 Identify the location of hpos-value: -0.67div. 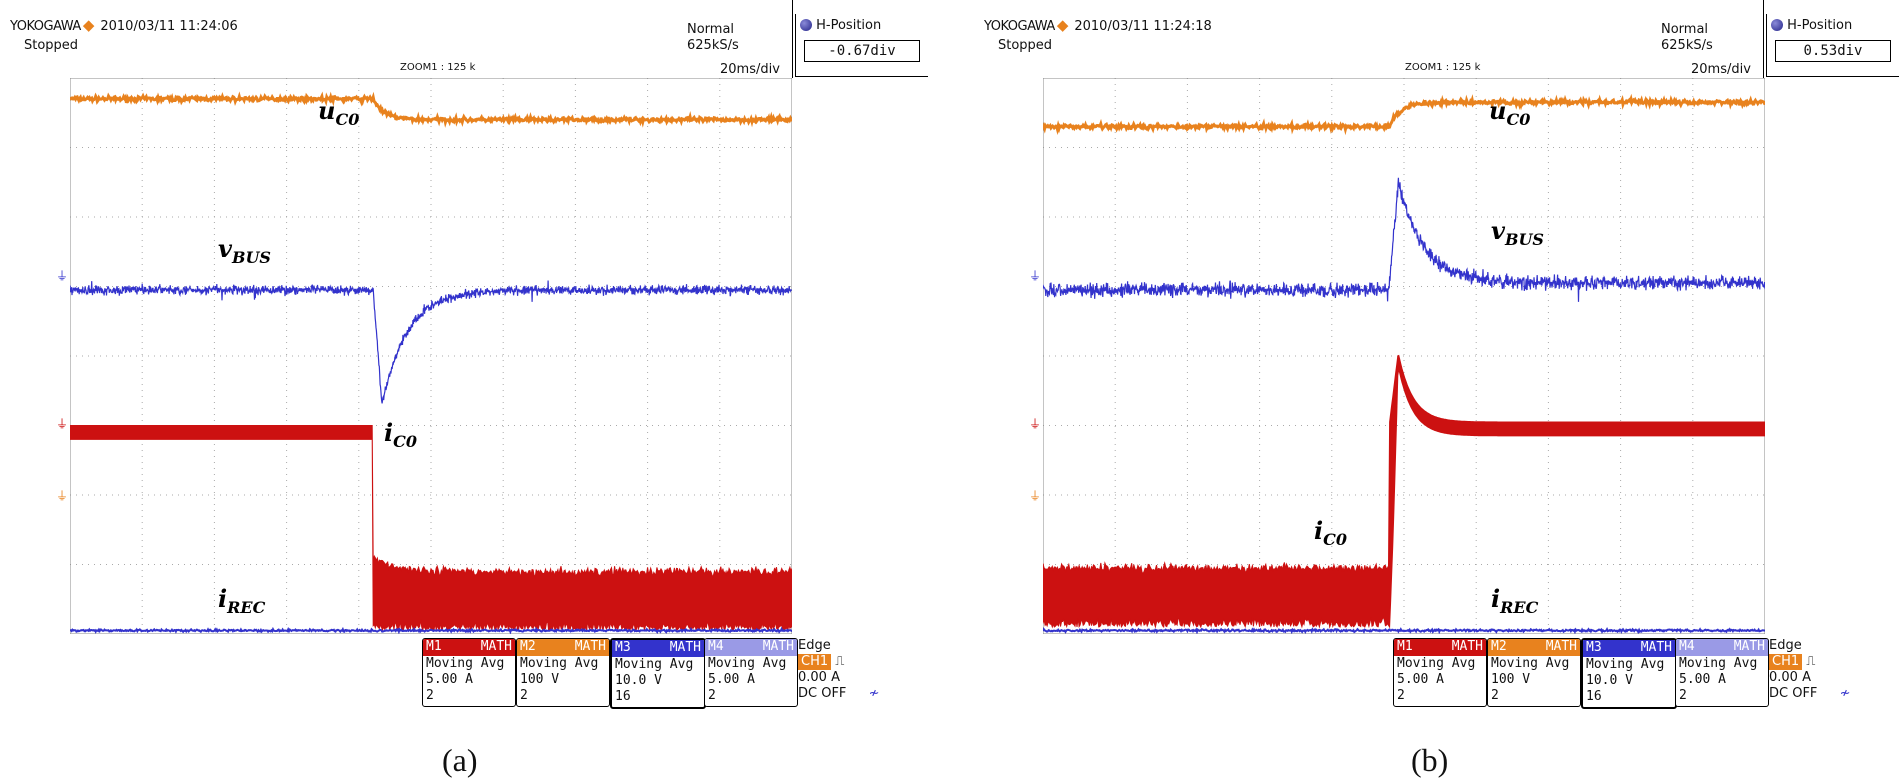
(862, 51).